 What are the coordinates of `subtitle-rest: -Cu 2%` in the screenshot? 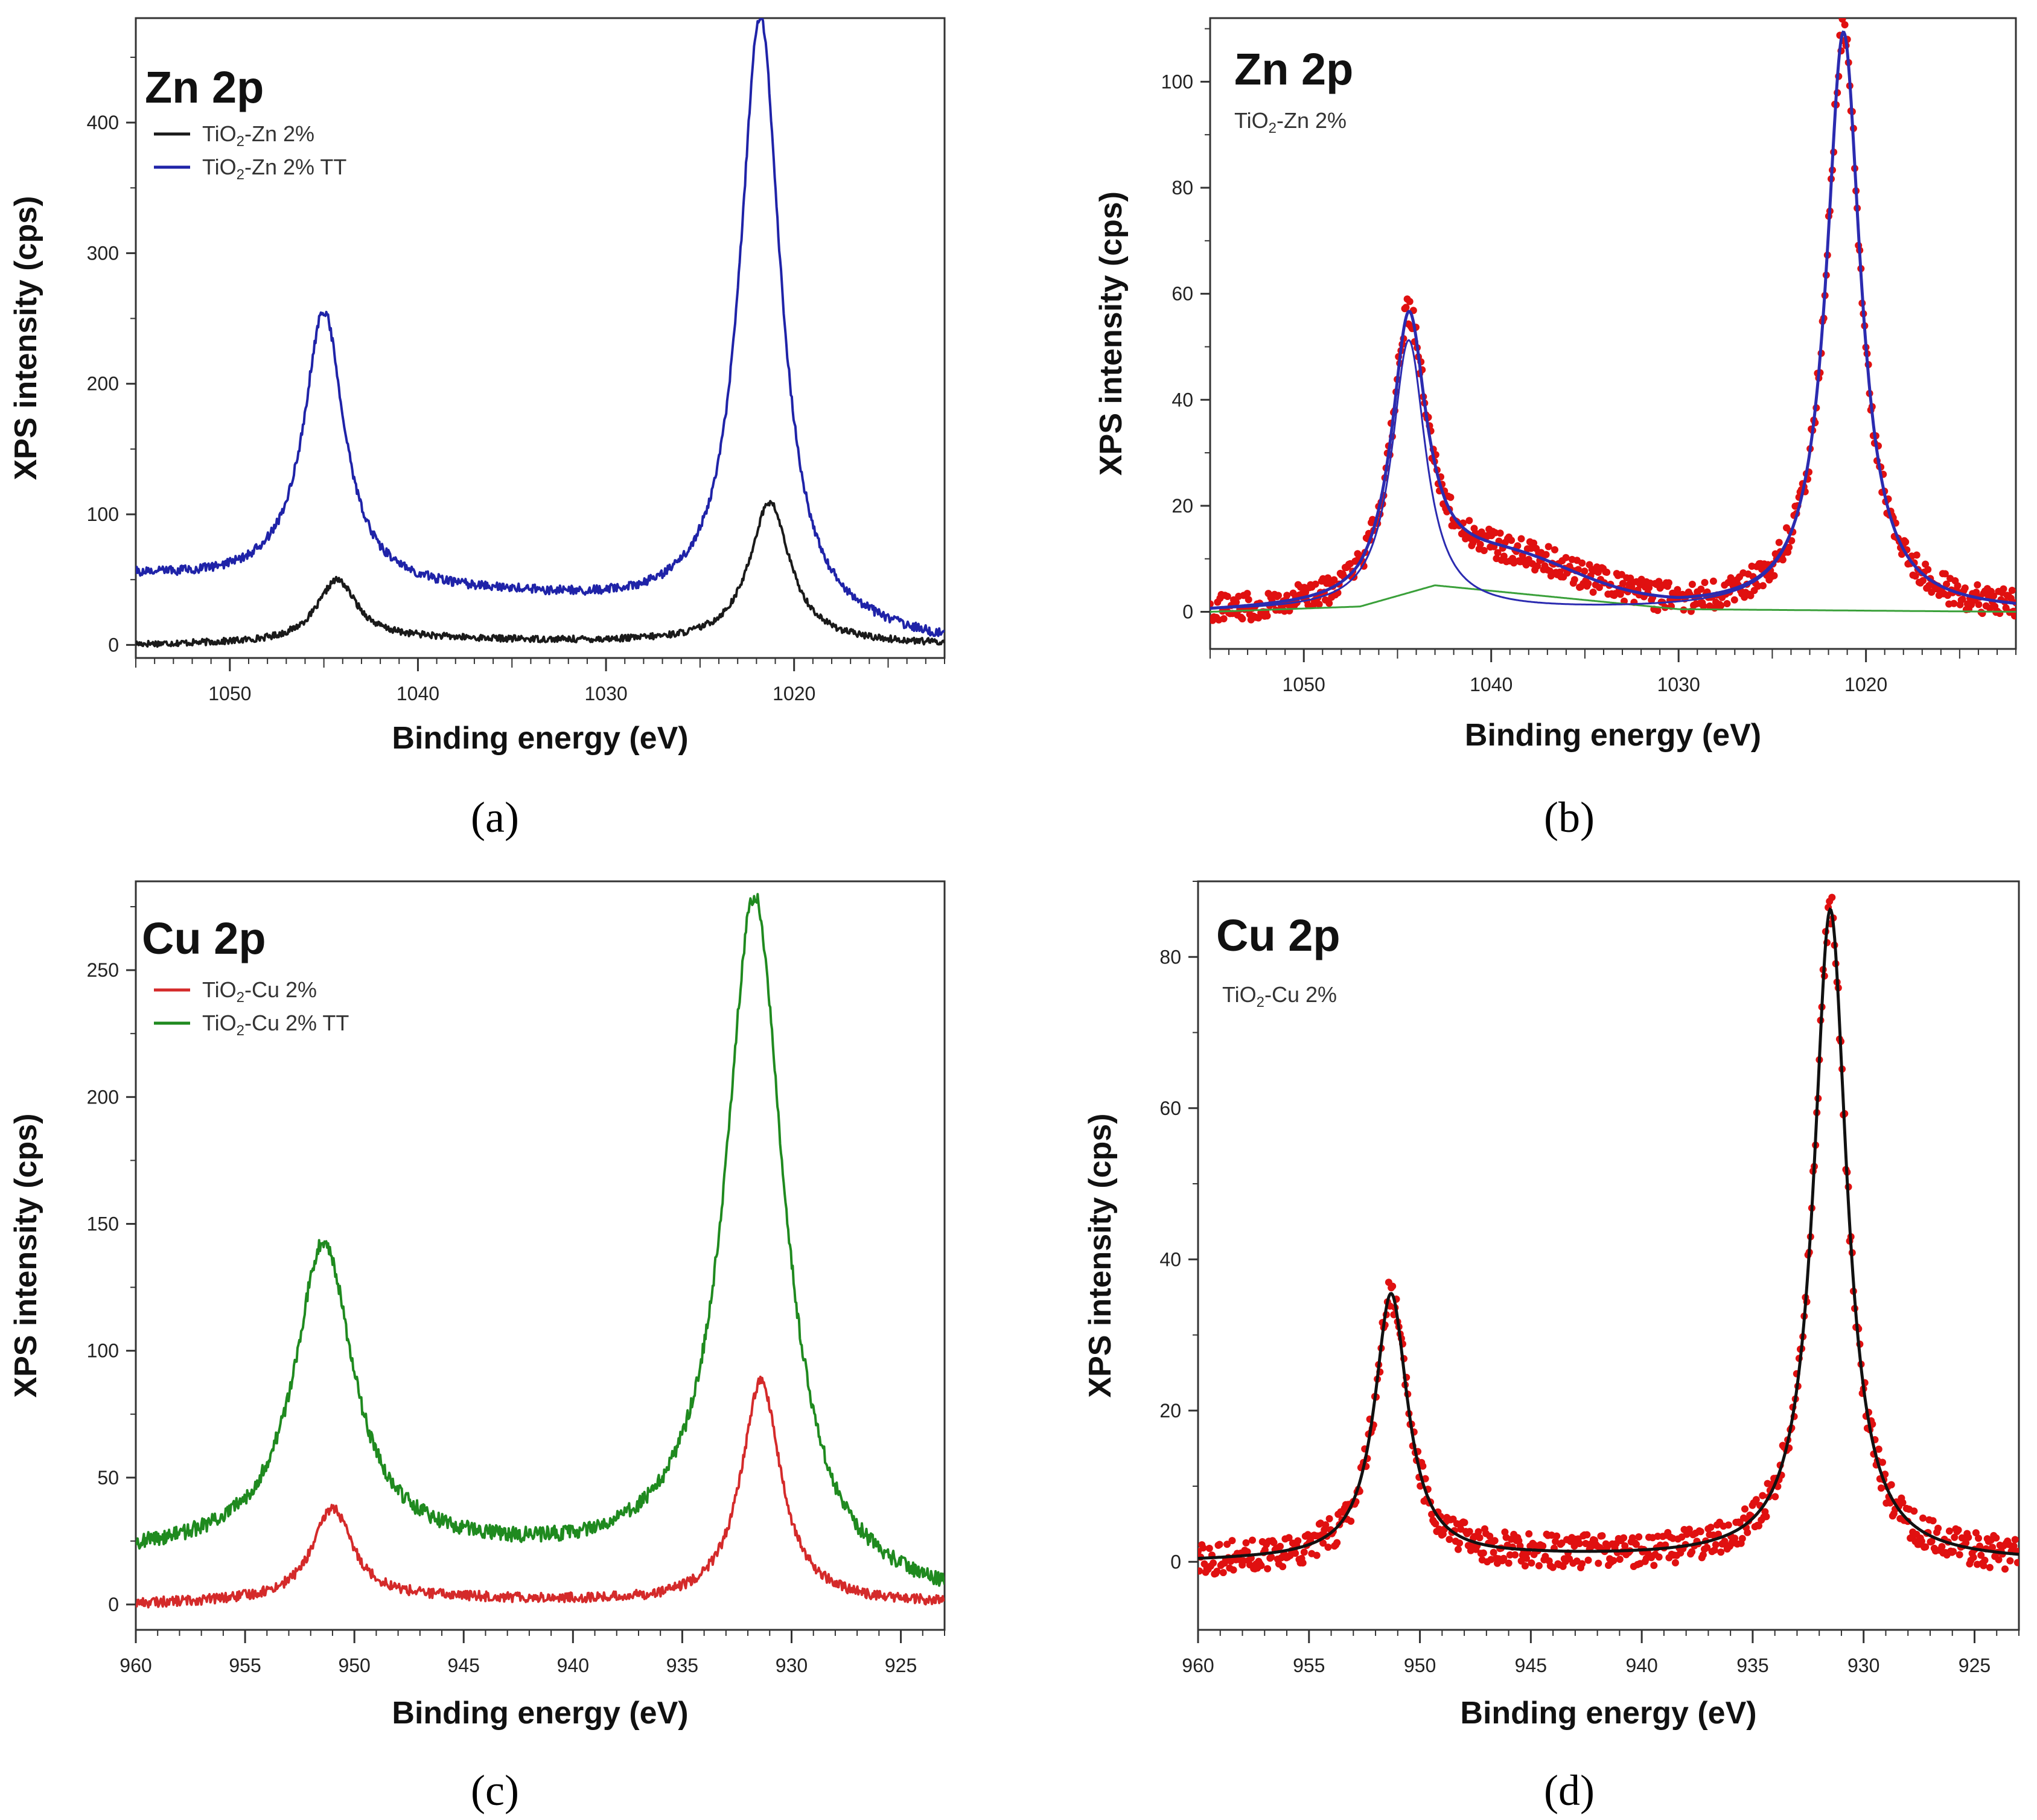 It's located at (1300, 995).